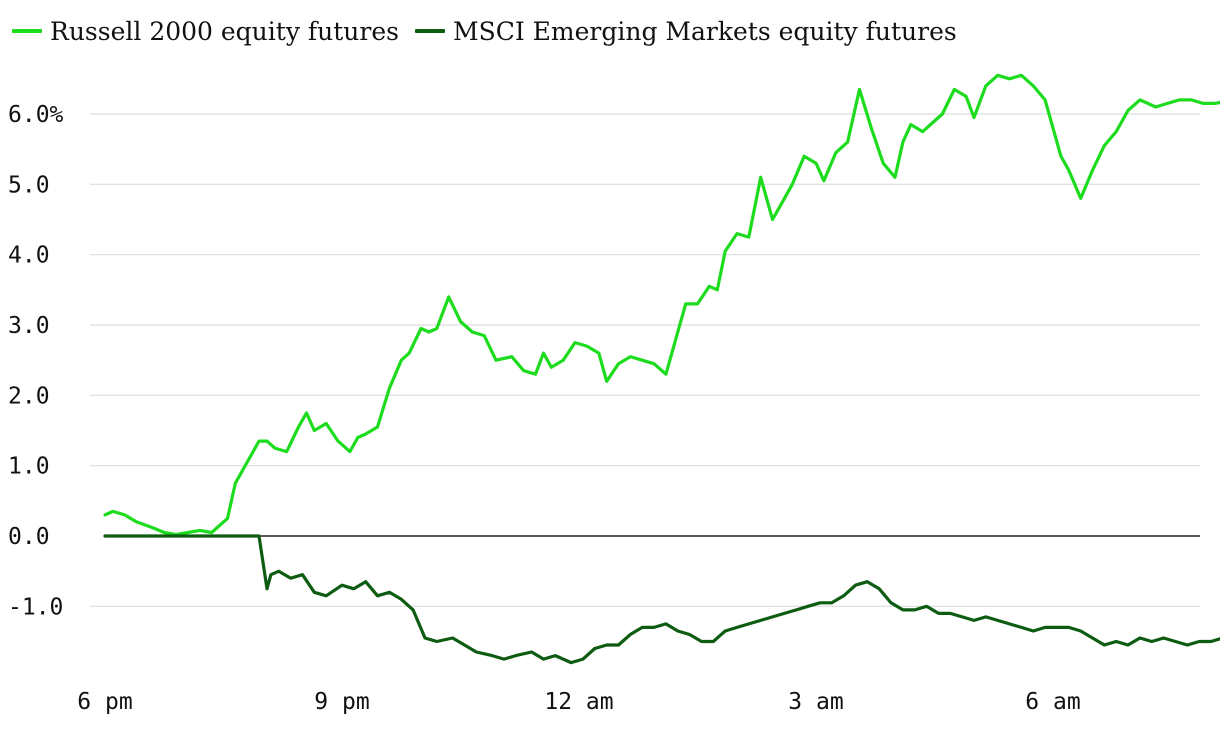 The height and width of the screenshot is (732, 1220). What do you see at coordinates (29, 185) in the screenshot?
I see `y-tick-label: 5.0` at bounding box center [29, 185].